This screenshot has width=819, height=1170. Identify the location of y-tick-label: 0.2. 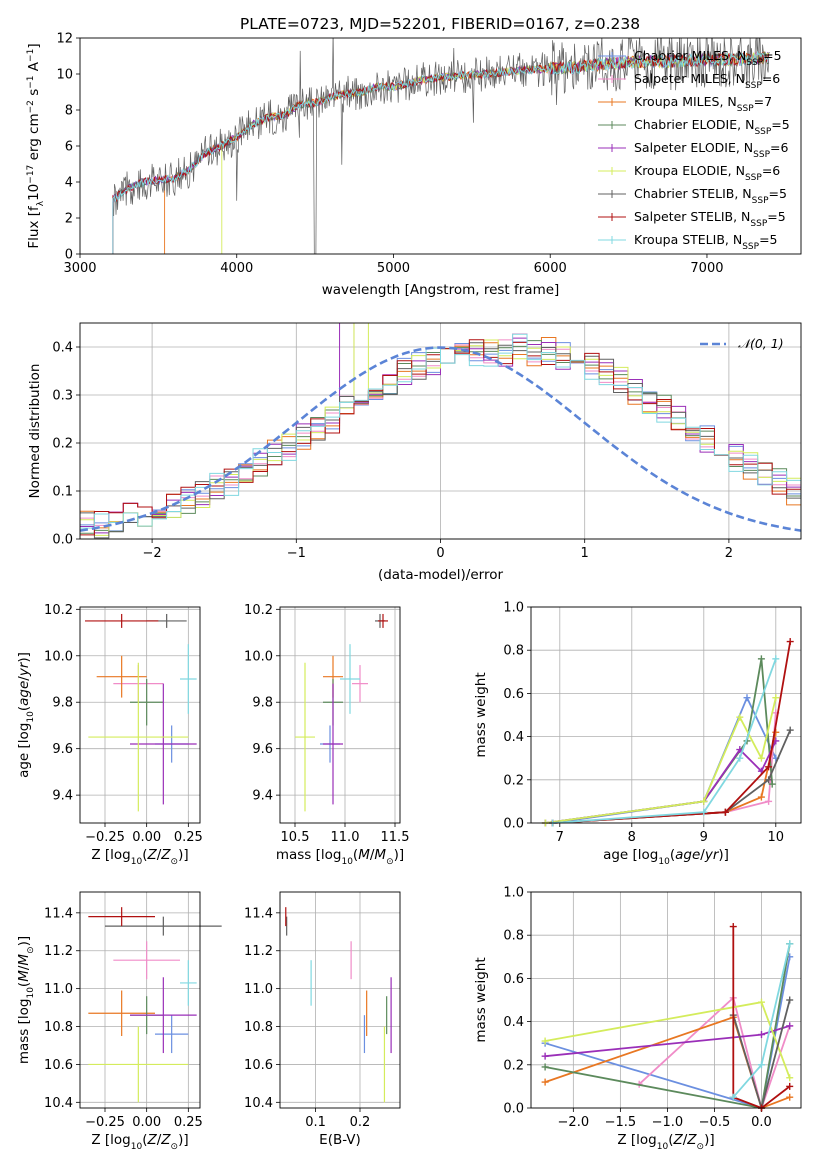
(513, 1065).